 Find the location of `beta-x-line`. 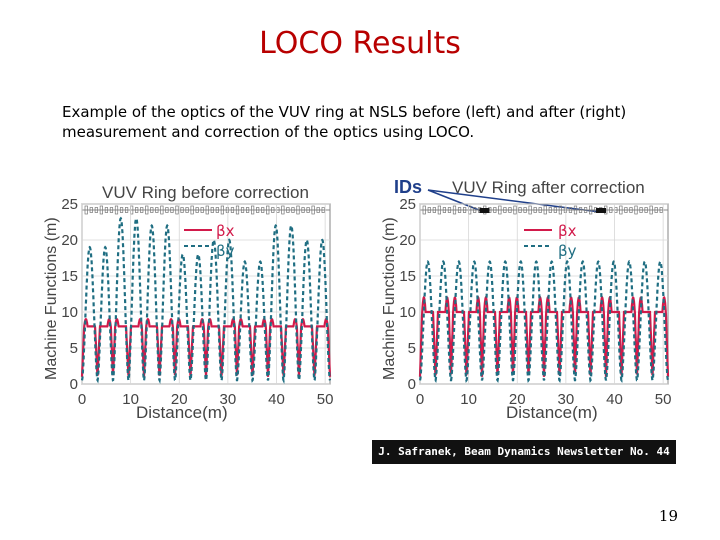

beta-x-line is located at coordinates (544, 336).